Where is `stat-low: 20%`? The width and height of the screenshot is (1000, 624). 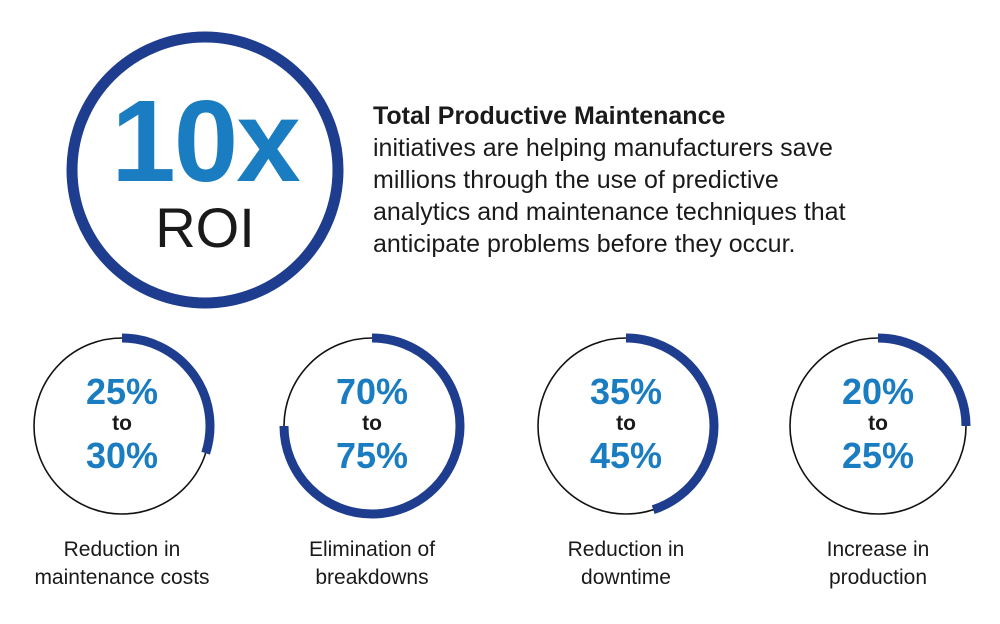 stat-low: 20% is located at coordinates (878, 391).